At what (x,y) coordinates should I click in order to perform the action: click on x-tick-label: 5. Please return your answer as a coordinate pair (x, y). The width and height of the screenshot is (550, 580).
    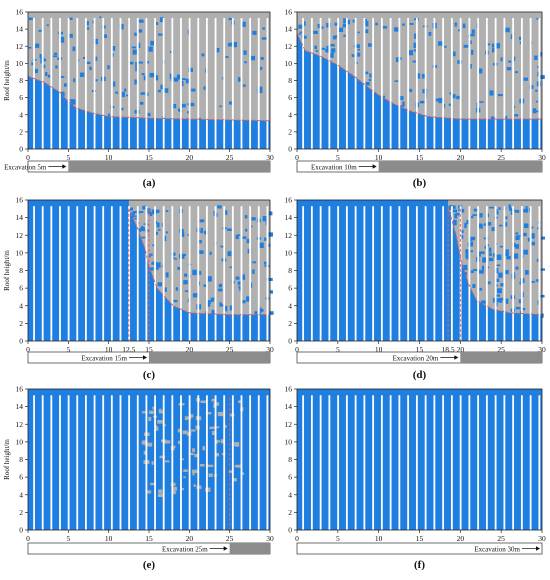
    Looking at the image, I should click on (68, 538).